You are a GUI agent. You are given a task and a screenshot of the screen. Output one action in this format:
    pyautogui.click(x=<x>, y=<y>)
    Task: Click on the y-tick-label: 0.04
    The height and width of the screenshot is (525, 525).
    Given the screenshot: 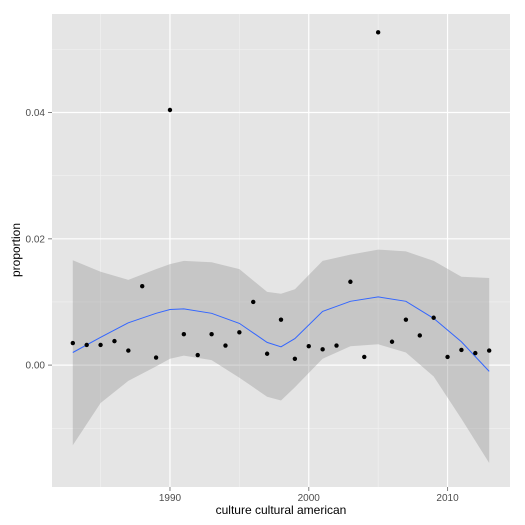 What is the action you would take?
    pyautogui.click(x=36, y=113)
    